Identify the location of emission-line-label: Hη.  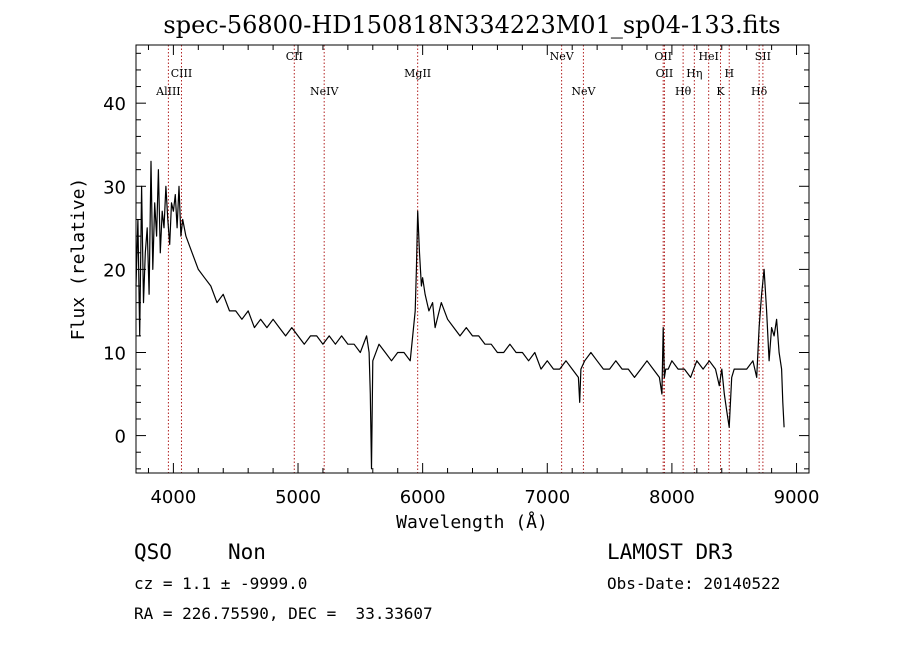
(694, 73).